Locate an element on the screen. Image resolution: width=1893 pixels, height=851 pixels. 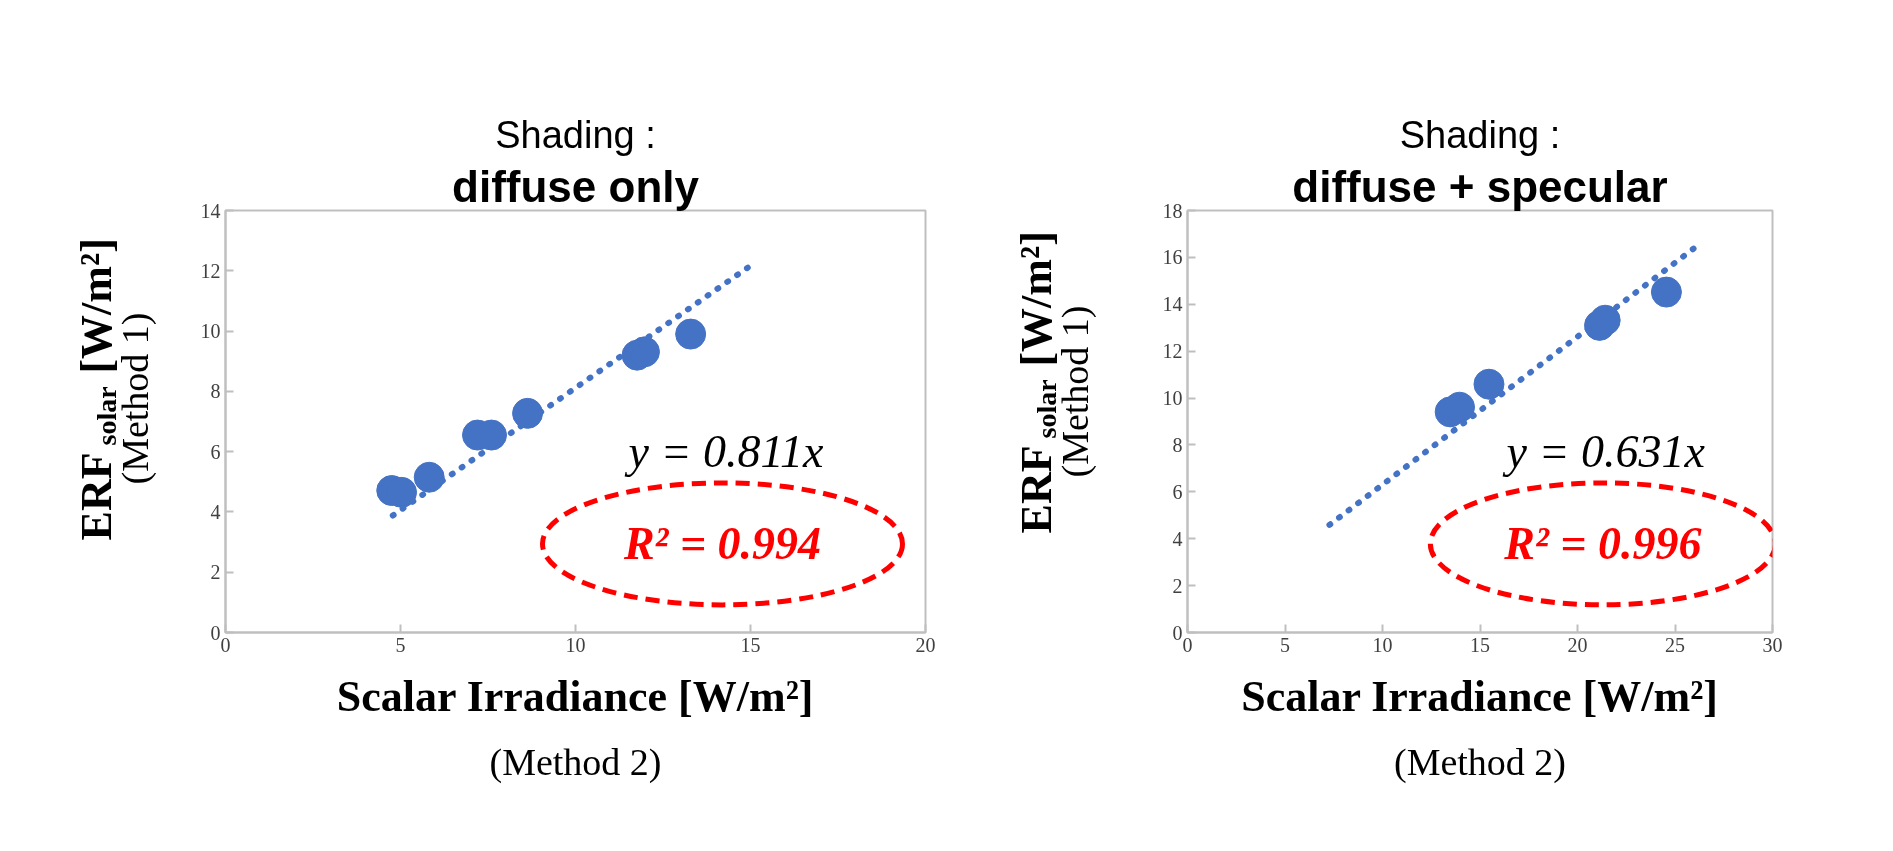
chart-subtitle: diffuse + specular is located at coordinates (1480, 186).